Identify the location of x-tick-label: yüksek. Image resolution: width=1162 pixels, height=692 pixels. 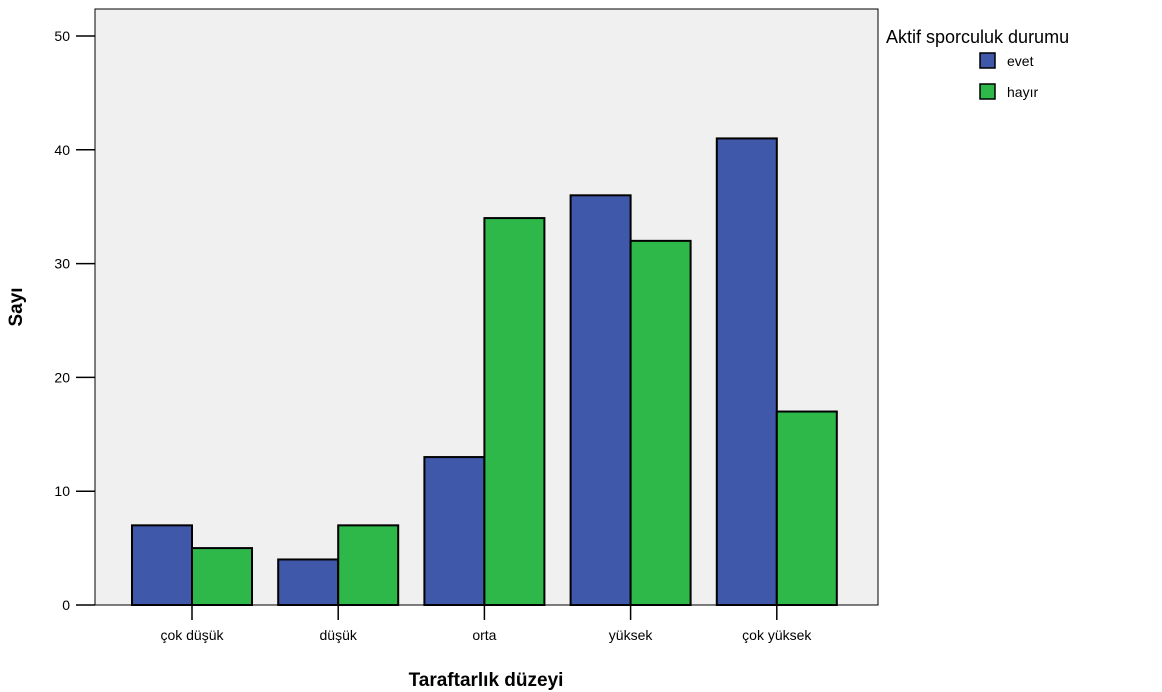
(631, 635).